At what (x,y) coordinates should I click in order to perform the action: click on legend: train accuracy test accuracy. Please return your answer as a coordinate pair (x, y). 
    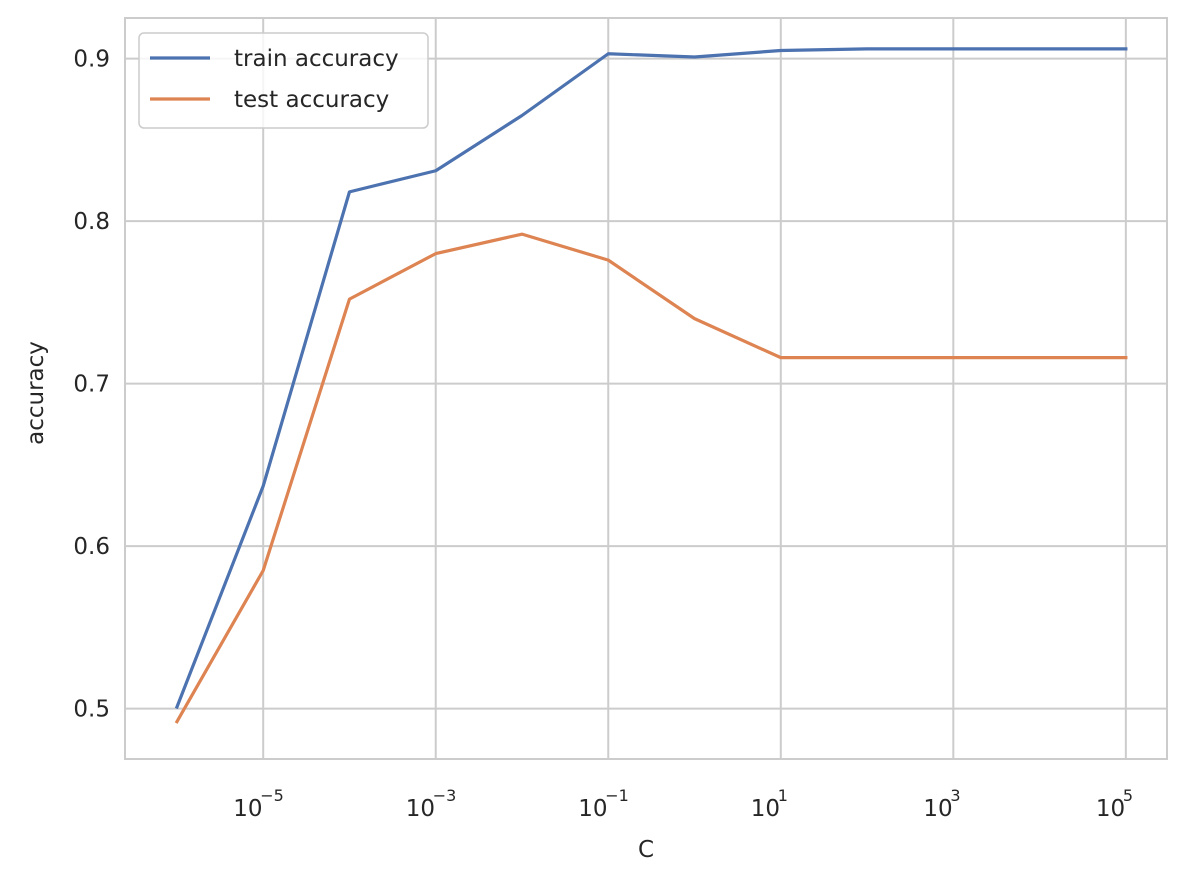
    Looking at the image, I should click on (283, 80).